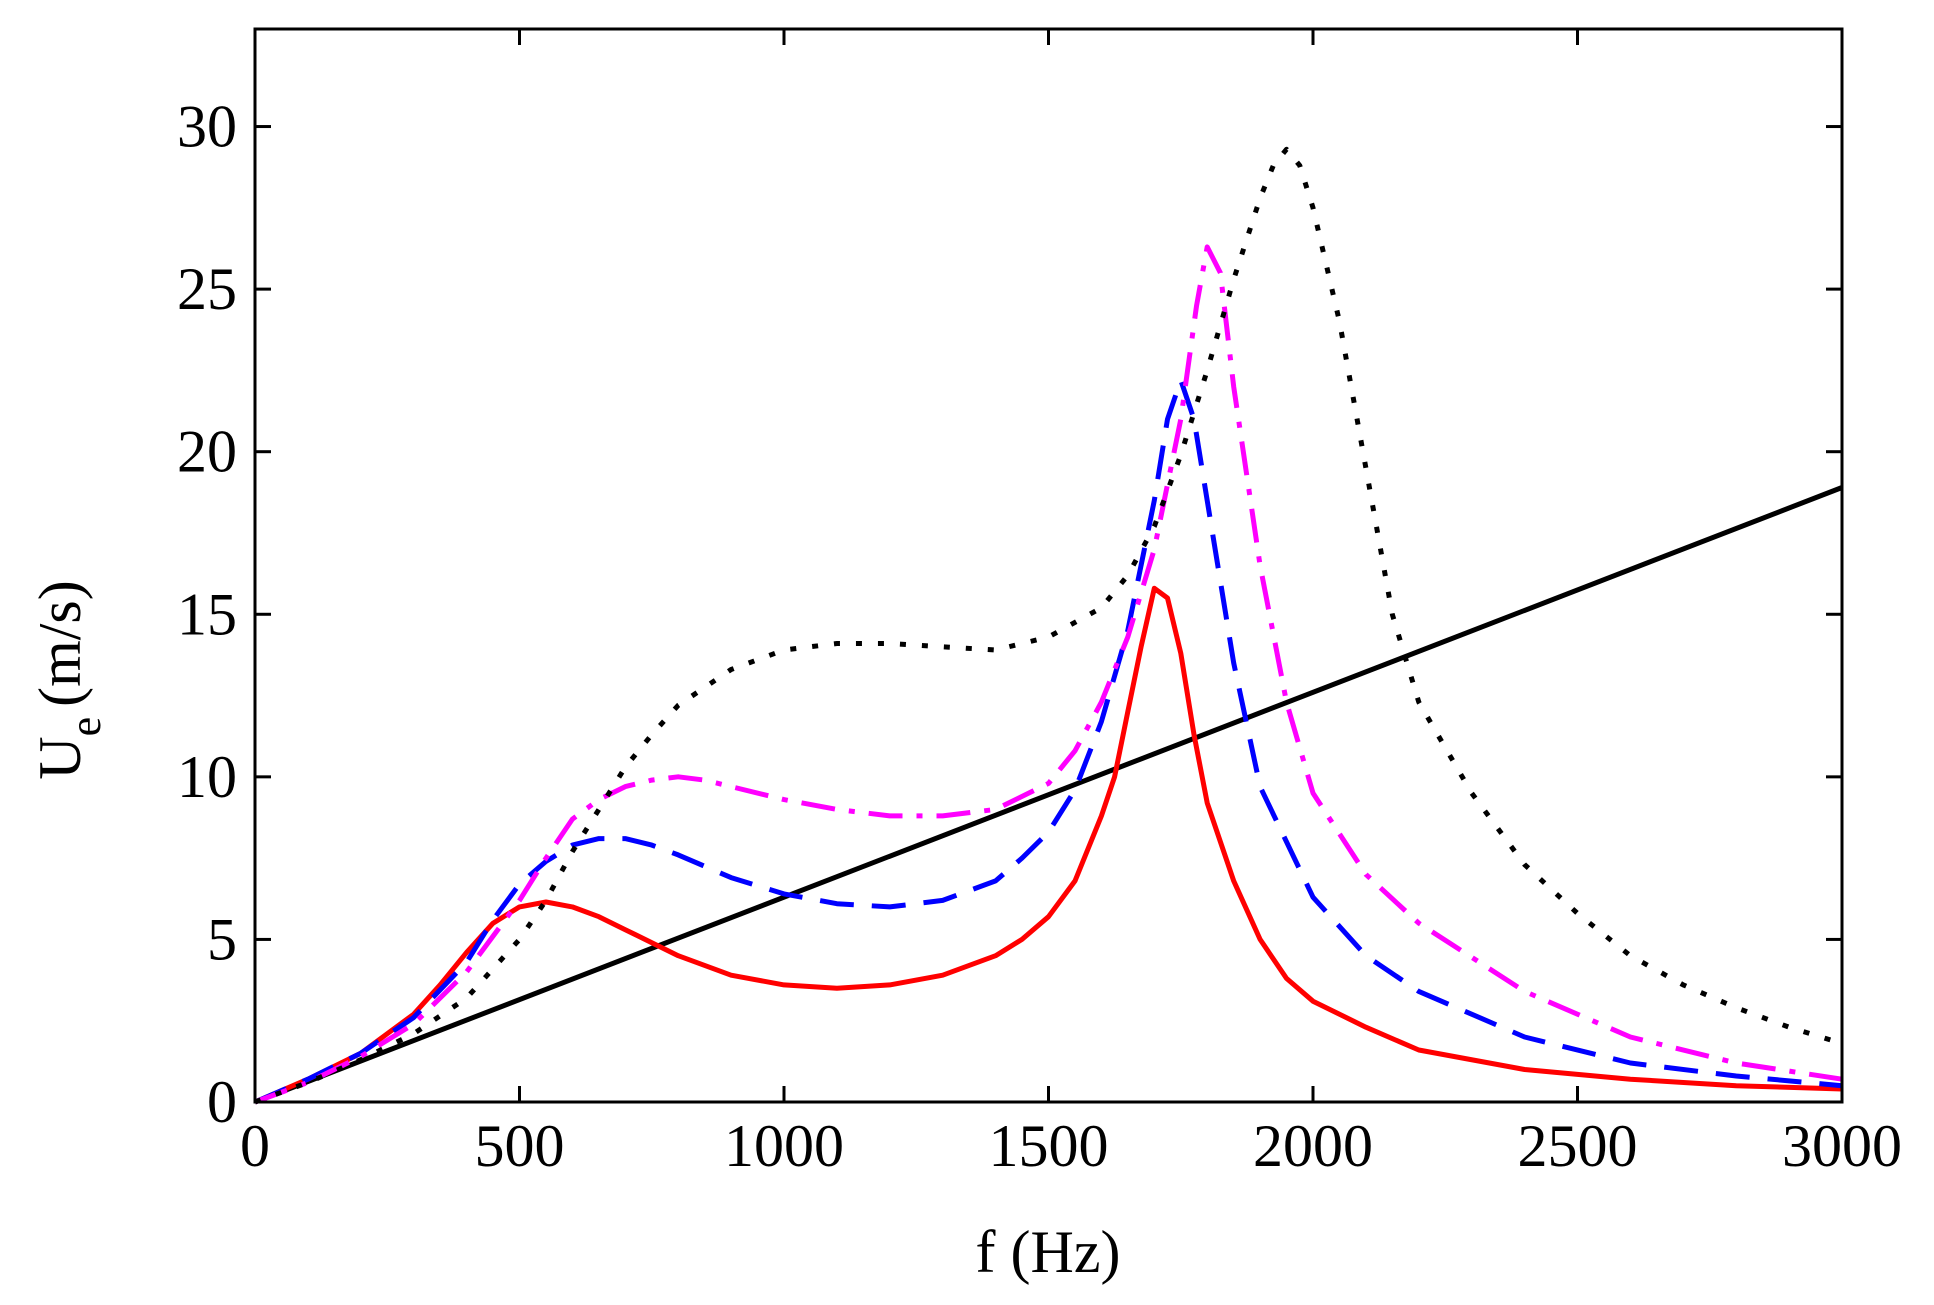 The width and height of the screenshot is (1934, 1305). I want to click on x-tick-label: 500, so click(520, 1146).